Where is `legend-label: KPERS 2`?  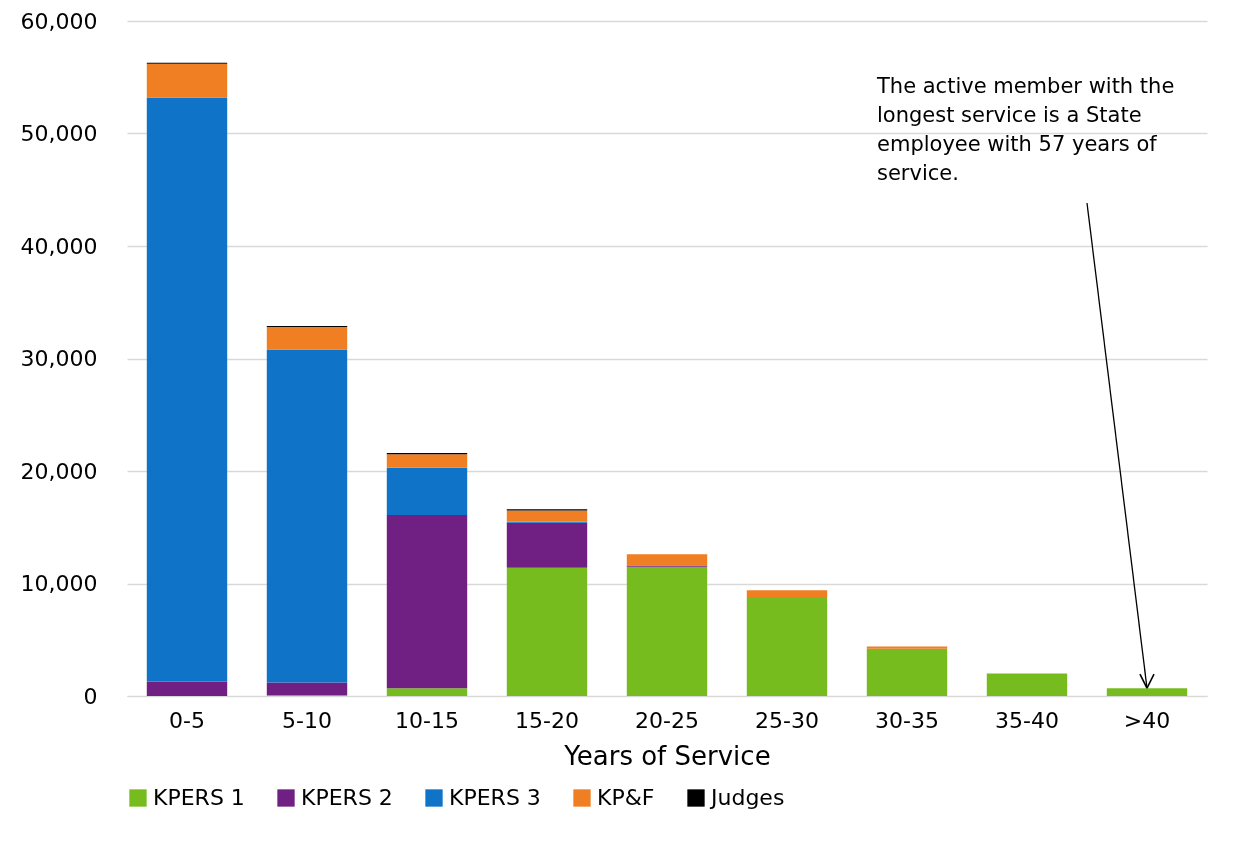
legend-label: KPERS 2 is located at coordinates (347, 797).